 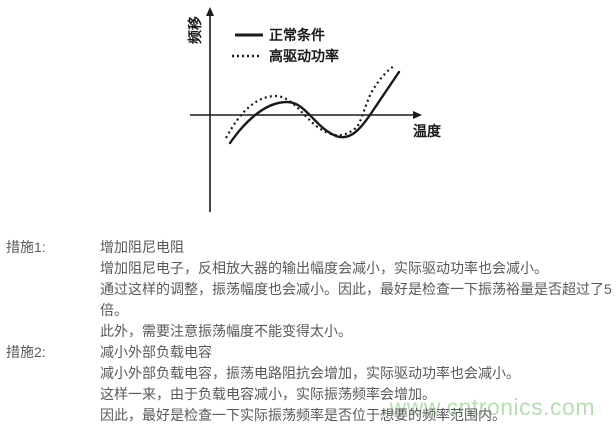 I want to click on y-axis-label: 频移, so click(x=195, y=30).